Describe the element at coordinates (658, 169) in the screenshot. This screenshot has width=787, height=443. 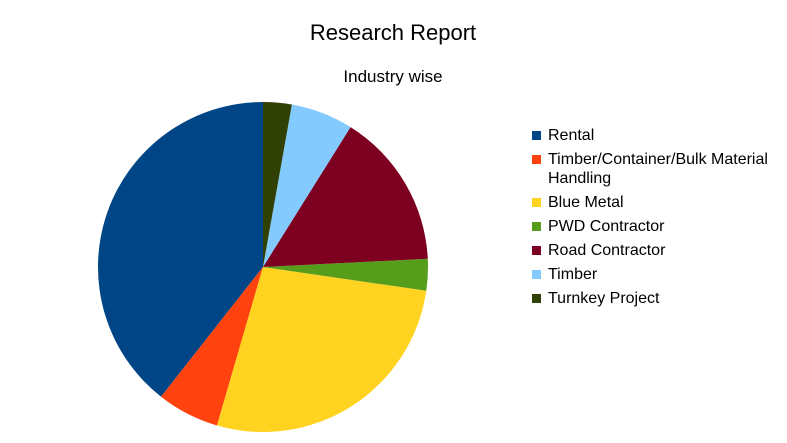
I see `legend-label: Timber/Container/Bulk Material Handling` at that location.